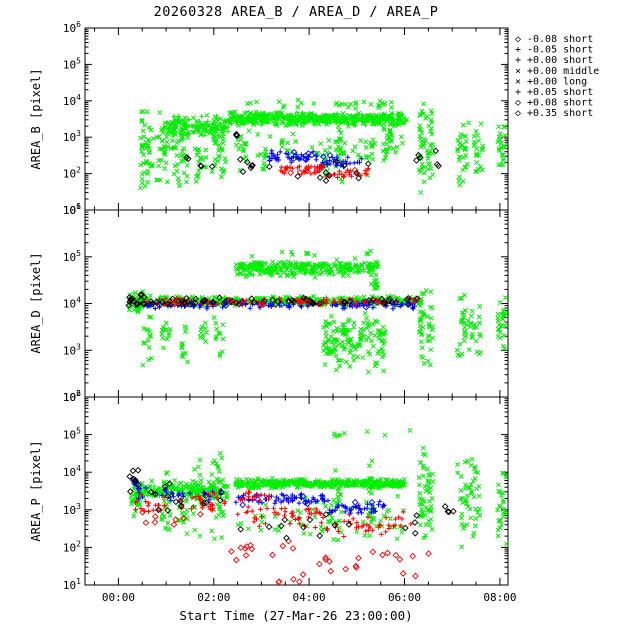 This screenshot has width=640, height=640. I want to click on legend-label: +0.00 middle, so click(563, 71).